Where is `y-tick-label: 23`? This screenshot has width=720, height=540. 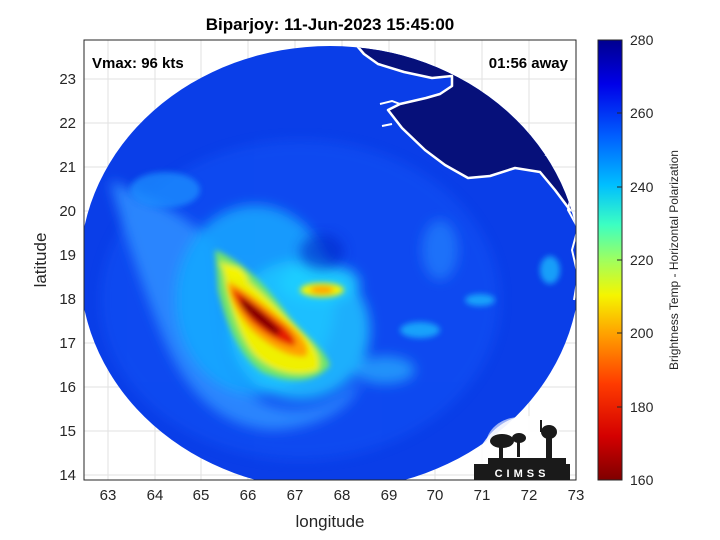
y-tick-label: 23 is located at coordinates (67, 79).